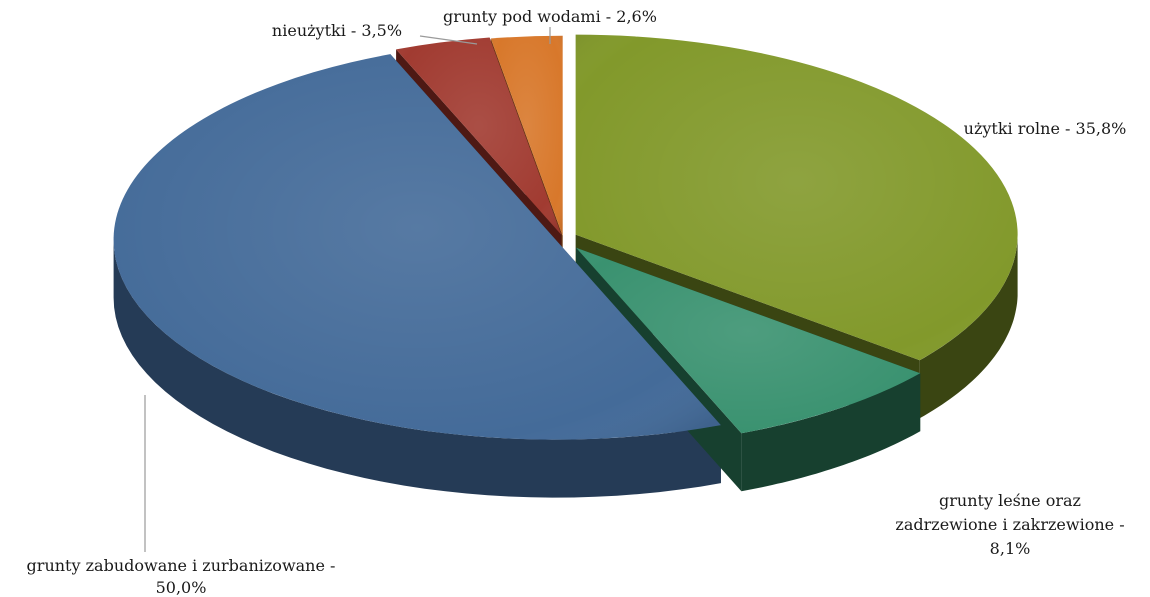 The width and height of the screenshot is (1150, 597). I want to click on slice-label-4: grunty pod wodami - 2,6%, so click(550, 16).